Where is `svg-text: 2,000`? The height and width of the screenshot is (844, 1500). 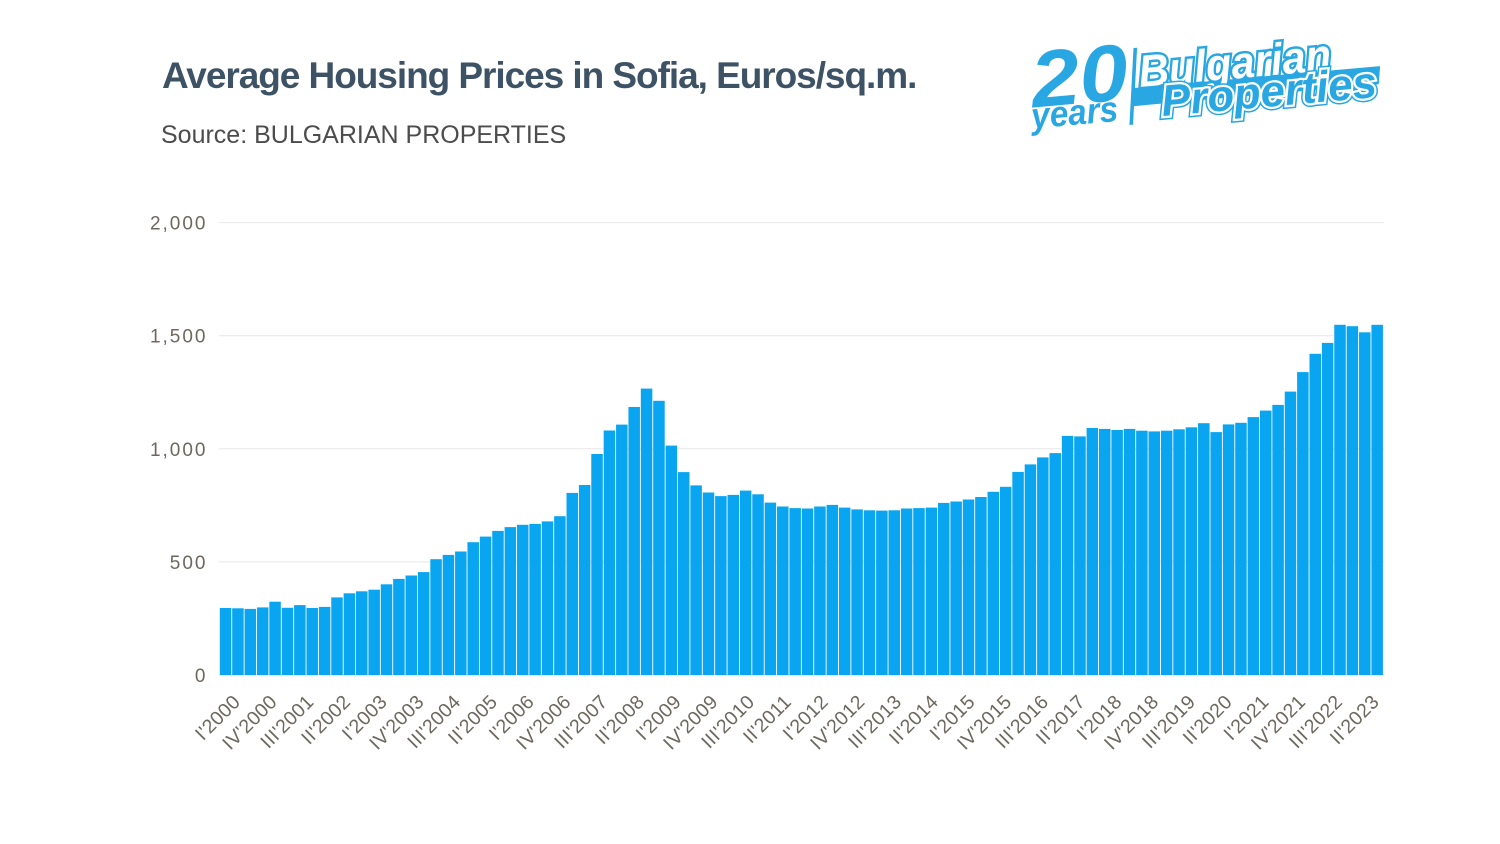 svg-text: 2,000 is located at coordinates (179, 224).